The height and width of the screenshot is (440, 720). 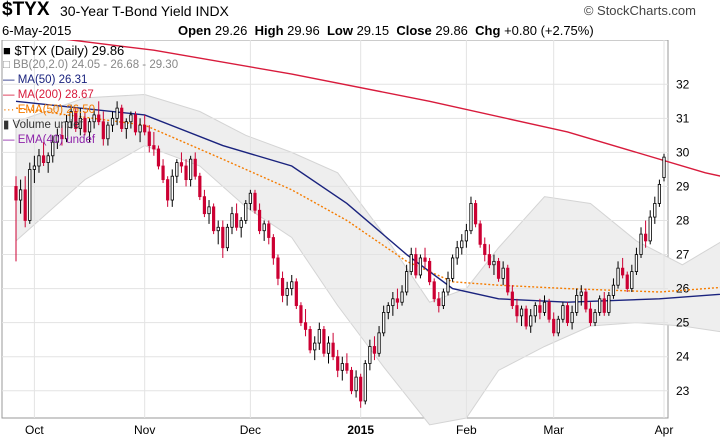 I want to click on y-tick-label: 25, so click(x=683, y=323).